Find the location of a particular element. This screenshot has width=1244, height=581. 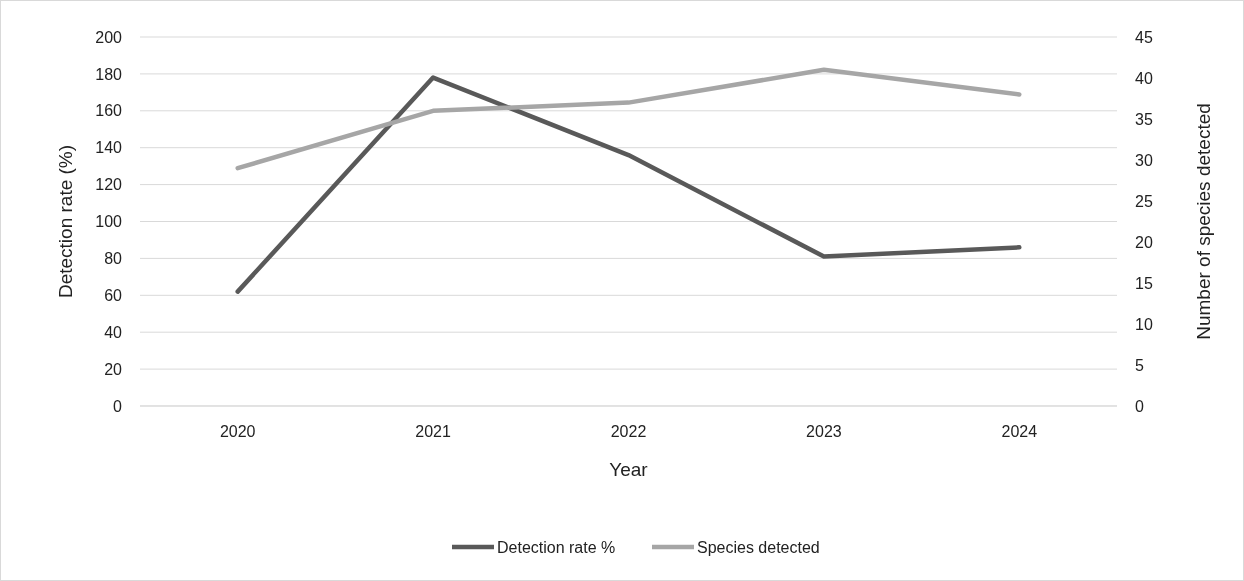

y2-tick-label: 15 is located at coordinates (1144, 283).